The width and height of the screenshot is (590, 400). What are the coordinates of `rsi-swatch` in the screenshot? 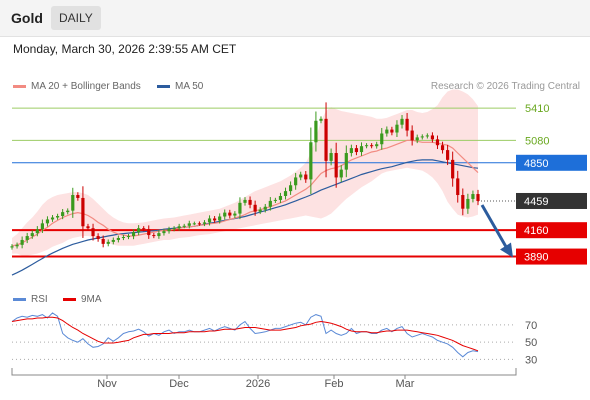 It's located at (19, 299).